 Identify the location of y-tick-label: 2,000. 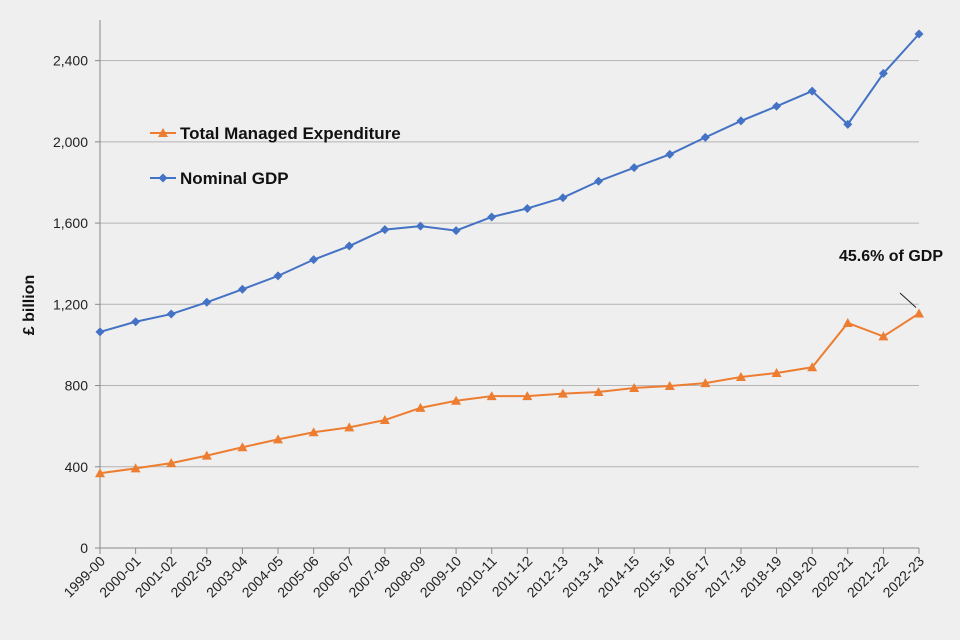
(70, 142).